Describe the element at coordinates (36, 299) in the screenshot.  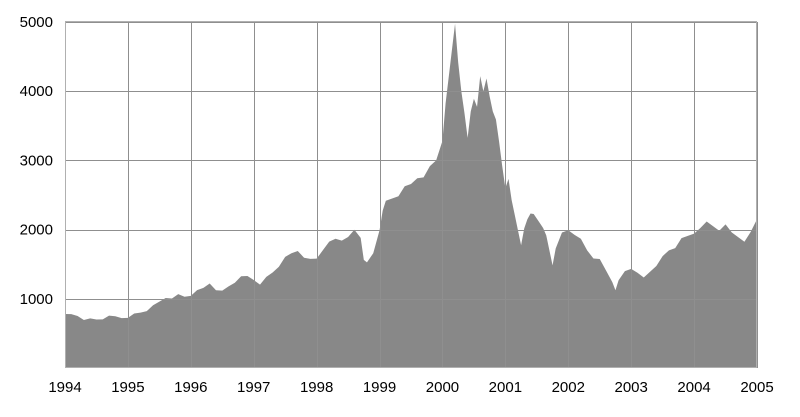
I see `y-tick-label: 1000` at that location.